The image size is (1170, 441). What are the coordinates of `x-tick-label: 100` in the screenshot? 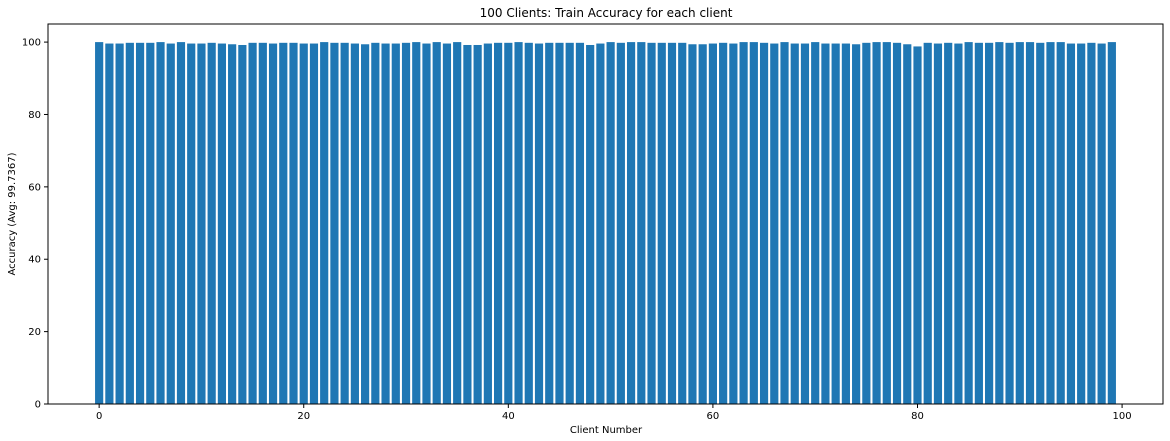 It's located at (1122, 416).